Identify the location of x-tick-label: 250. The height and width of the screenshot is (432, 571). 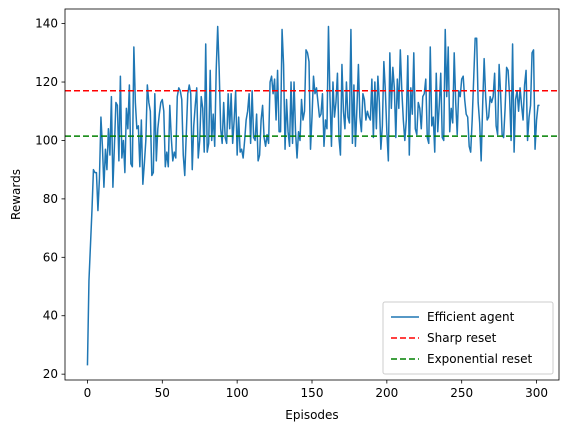
(461, 393).